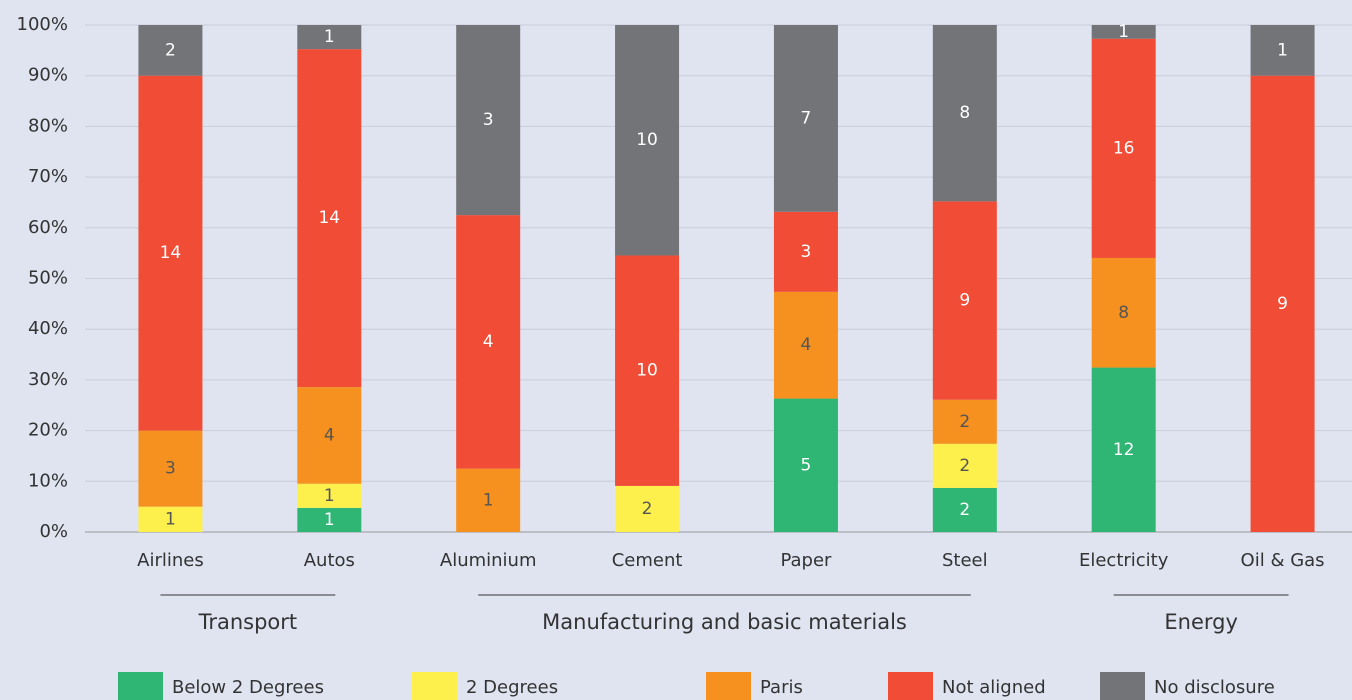  I want to click on y-tick-label: 50%, so click(48, 278).